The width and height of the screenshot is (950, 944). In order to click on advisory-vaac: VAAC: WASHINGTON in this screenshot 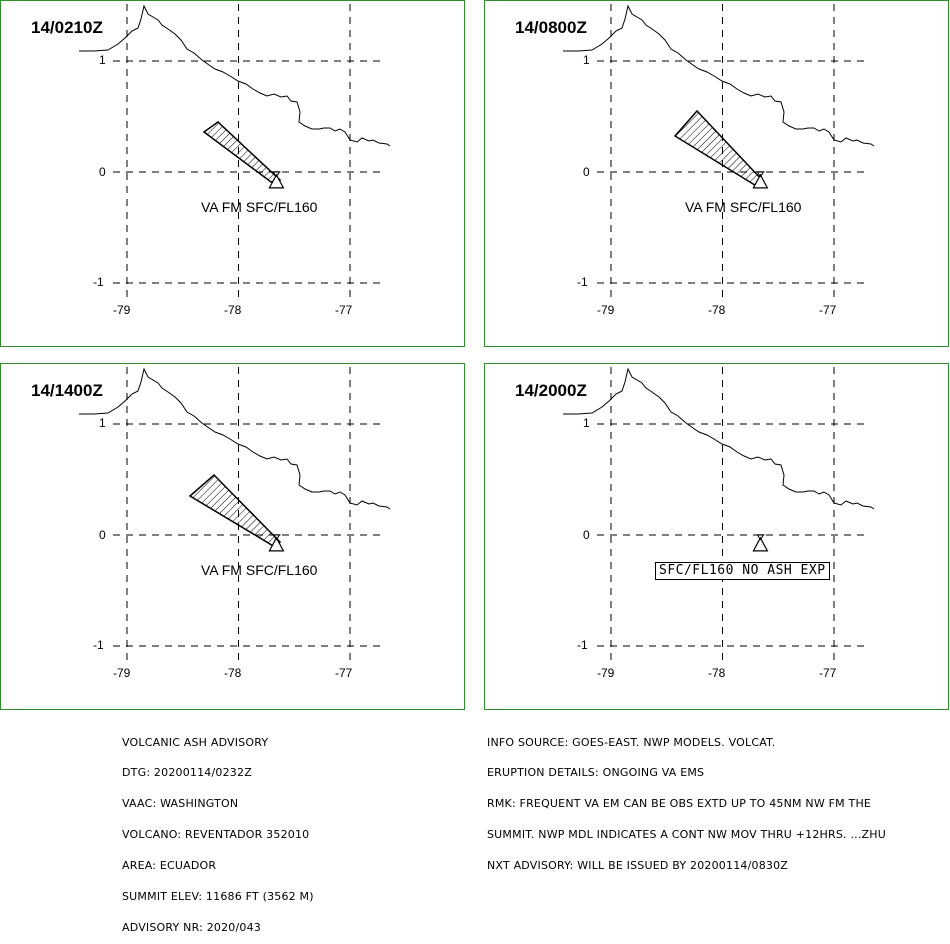, I will do `click(180, 804)`.